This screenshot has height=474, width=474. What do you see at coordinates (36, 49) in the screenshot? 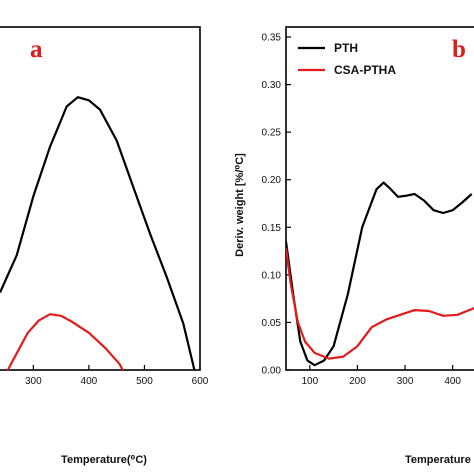
I see `panel-a-letter: a` at bounding box center [36, 49].